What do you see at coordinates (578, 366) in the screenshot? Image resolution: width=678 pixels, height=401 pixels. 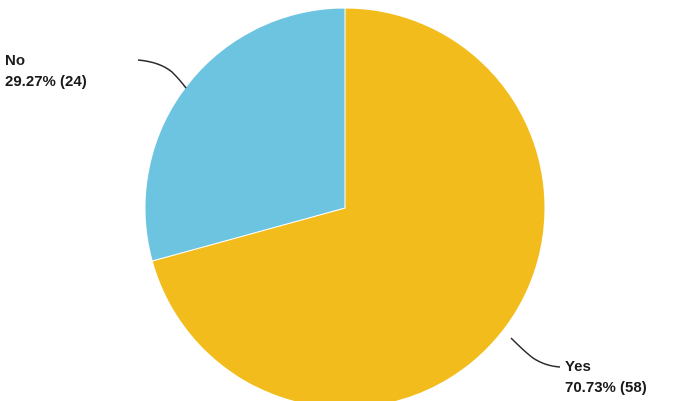 I see `slice-category-yes: Yes` at bounding box center [578, 366].